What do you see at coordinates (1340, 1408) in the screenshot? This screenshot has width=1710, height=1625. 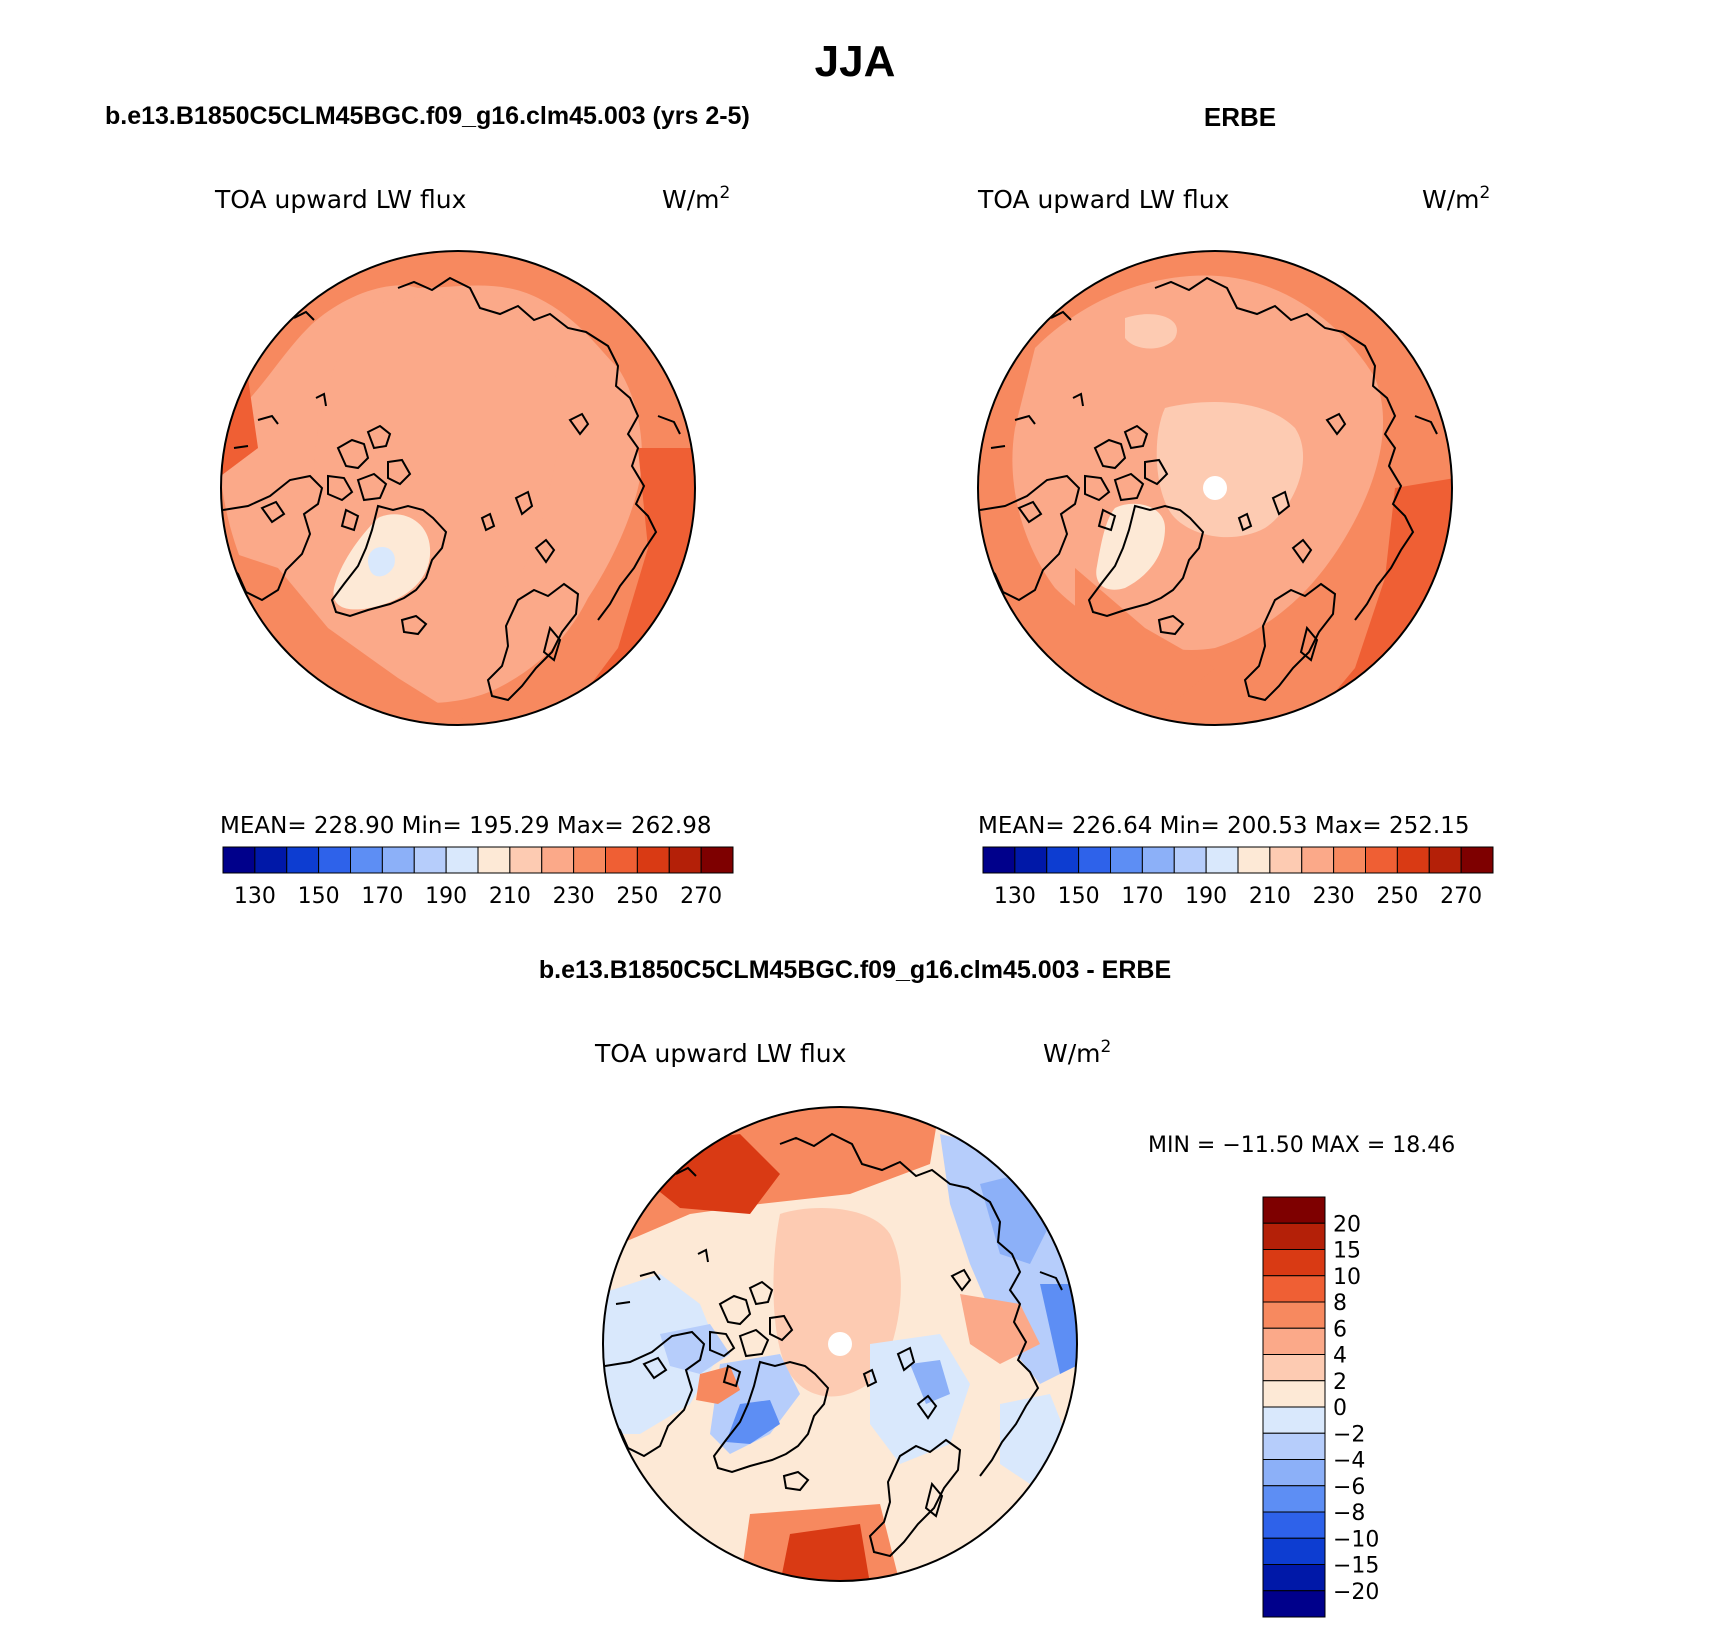 I see `colorbar-tick-label: 0` at bounding box center [1340, 1408].